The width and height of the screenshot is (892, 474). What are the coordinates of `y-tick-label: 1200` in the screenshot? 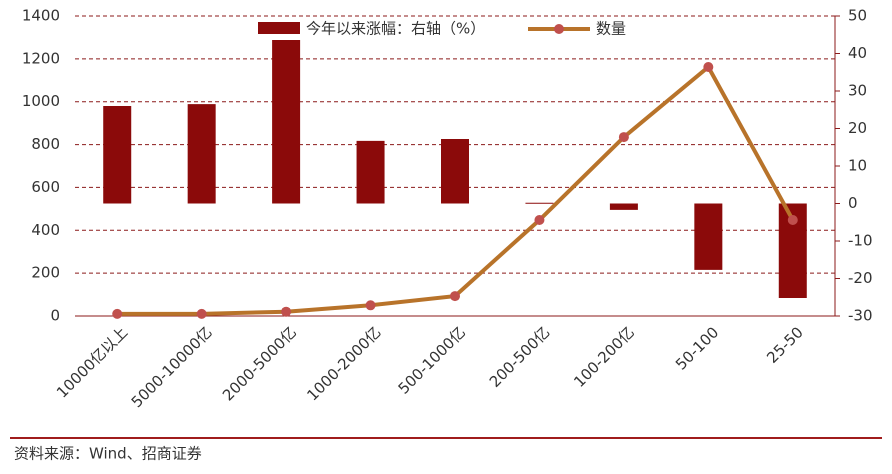 It's located at (41, 58).